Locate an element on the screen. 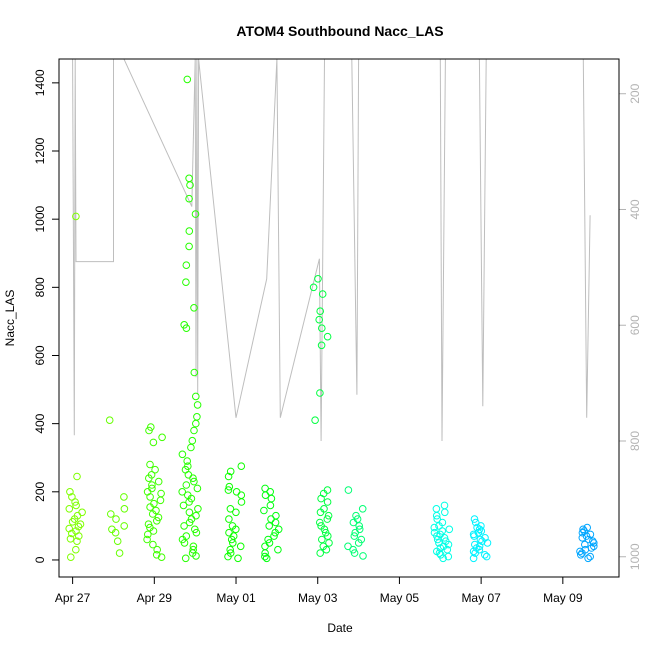  y-tick-label: 0 is located at coordinates (40, 559).